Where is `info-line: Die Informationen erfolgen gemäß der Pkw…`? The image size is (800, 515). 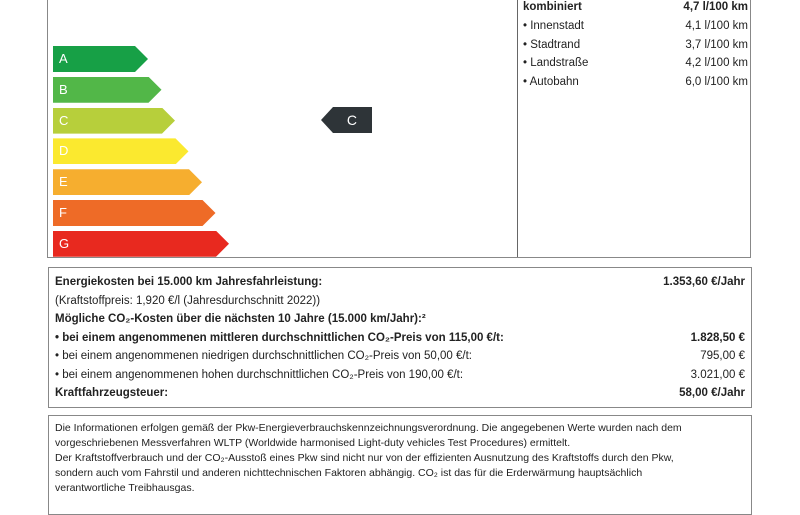
info-line: Die Informationen erfolgen gemäß der Pkw… is located at coordinates (368, 428).